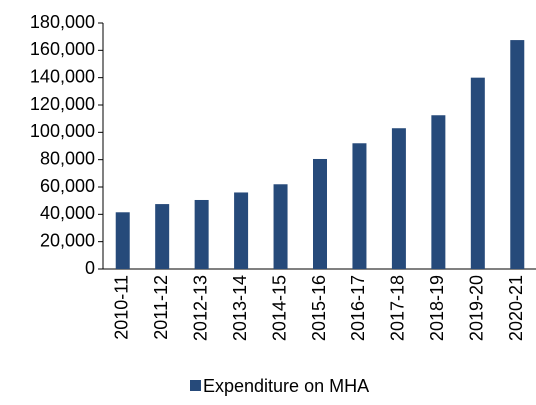 The height and width of the screenshot is (405, 536). What do you see at coordinates (67, 213) in the screenshot?
I see `y-tick-label: 40,000` at bounding box center [67, 213].